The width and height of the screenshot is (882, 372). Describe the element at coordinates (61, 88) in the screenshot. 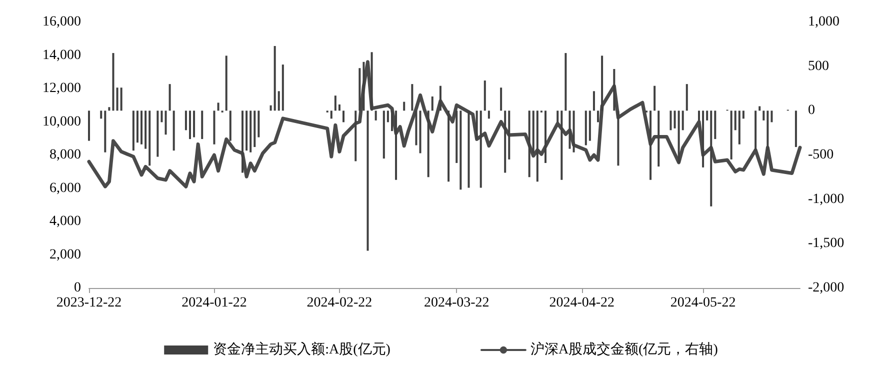

I see `y-tick-label: 12,000` at that location.